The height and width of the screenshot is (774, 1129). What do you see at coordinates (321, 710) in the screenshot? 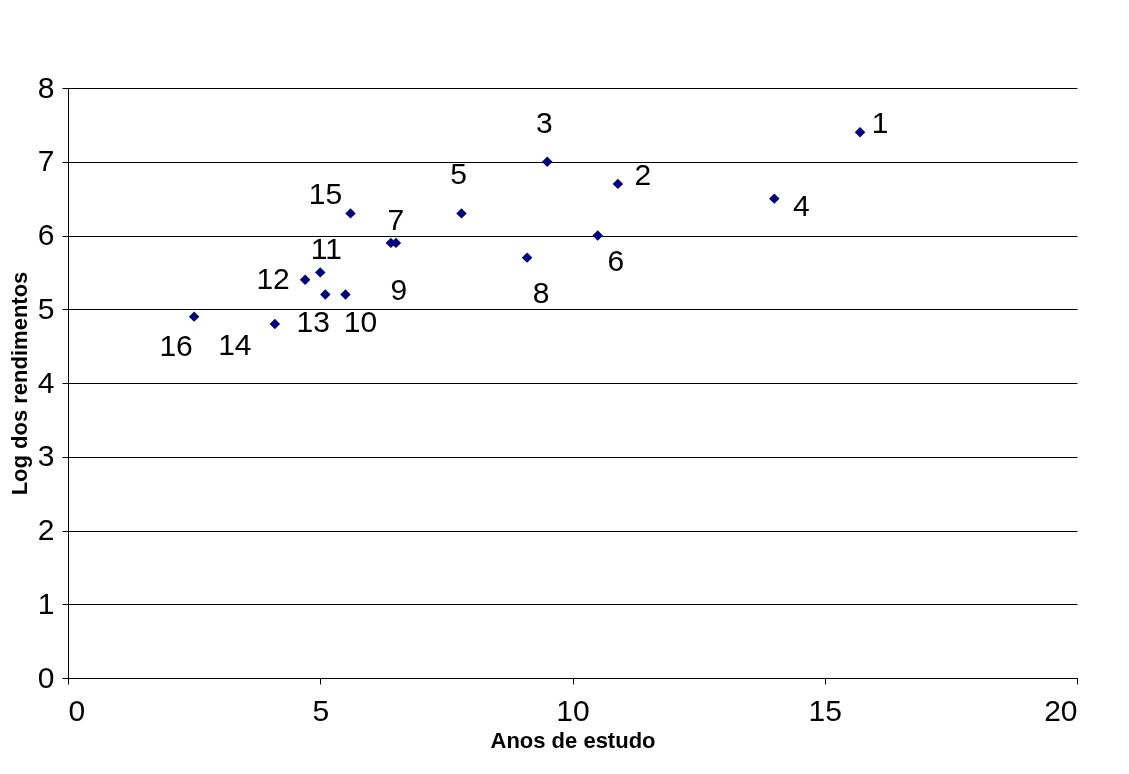
I see `x-tick-label: 5` at bounding box center [321, 710].